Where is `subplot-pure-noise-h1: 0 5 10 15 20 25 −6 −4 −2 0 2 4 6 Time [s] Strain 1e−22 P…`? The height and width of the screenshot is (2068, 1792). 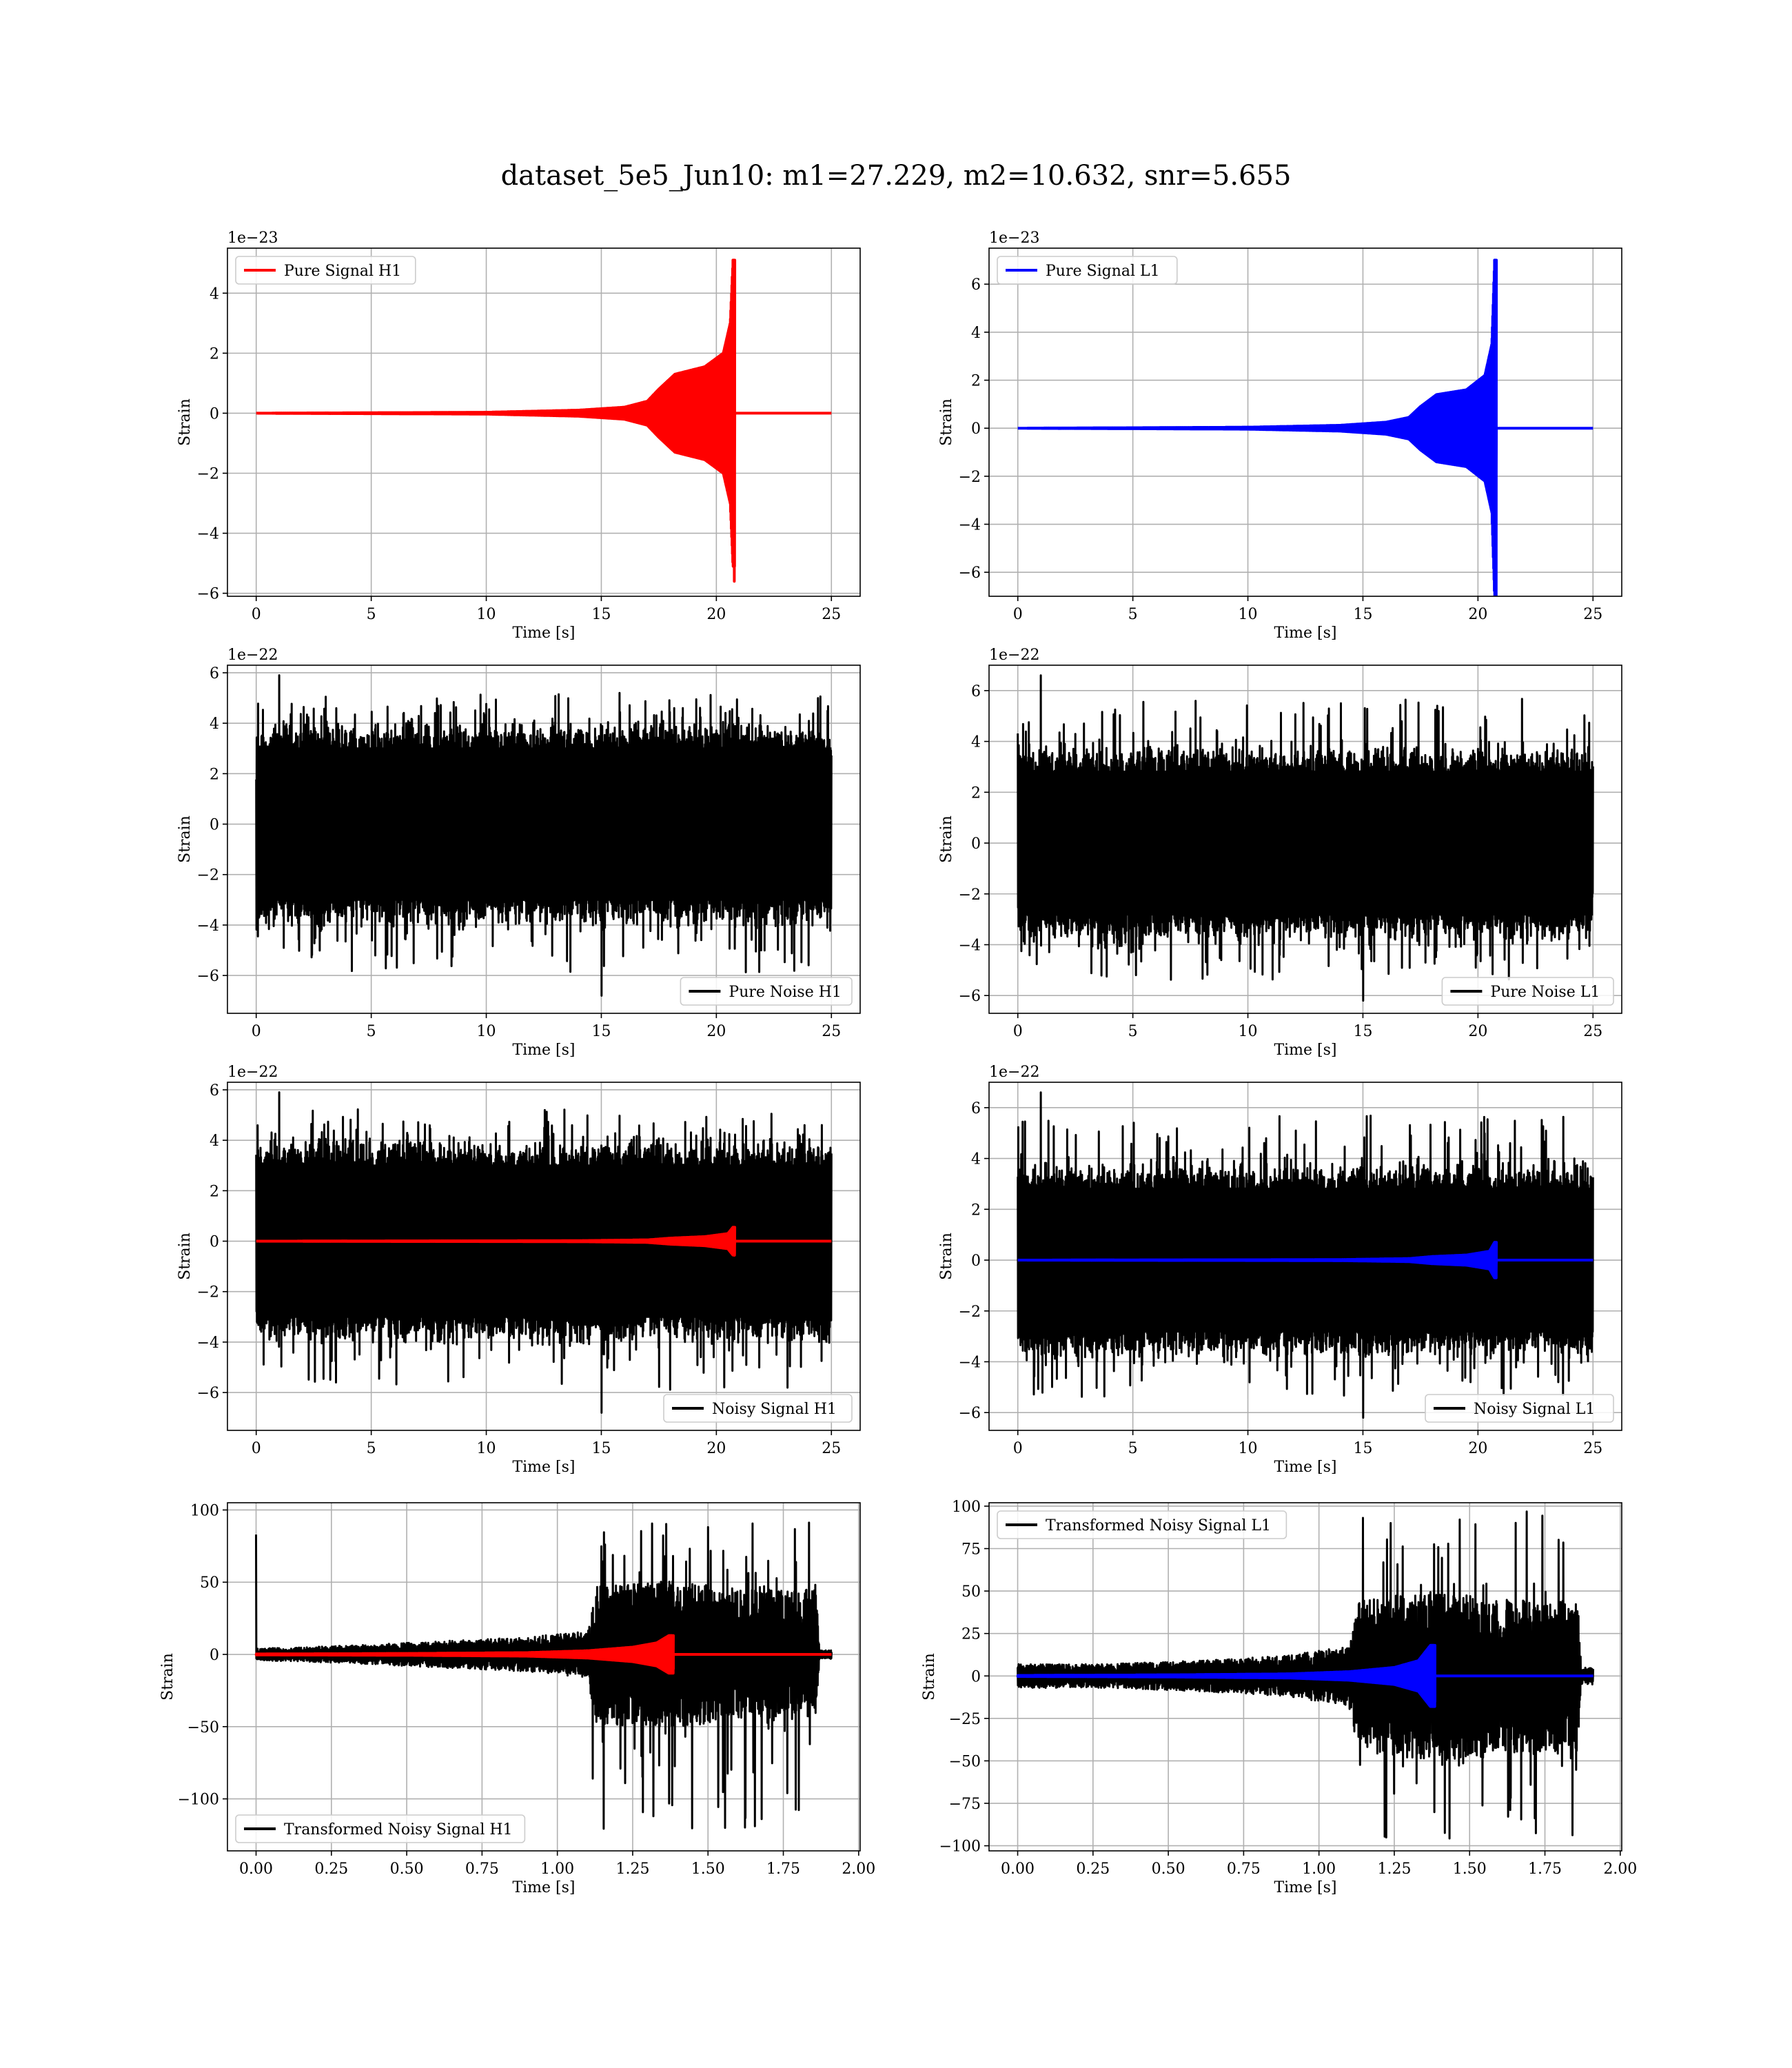
subplot-pure-noise-h1: 0 5 10 15 20 25 −6 −4 −2 0 2 4 6 Time [s] Strain 1e−22 P… is located at coordinates (518, 853).